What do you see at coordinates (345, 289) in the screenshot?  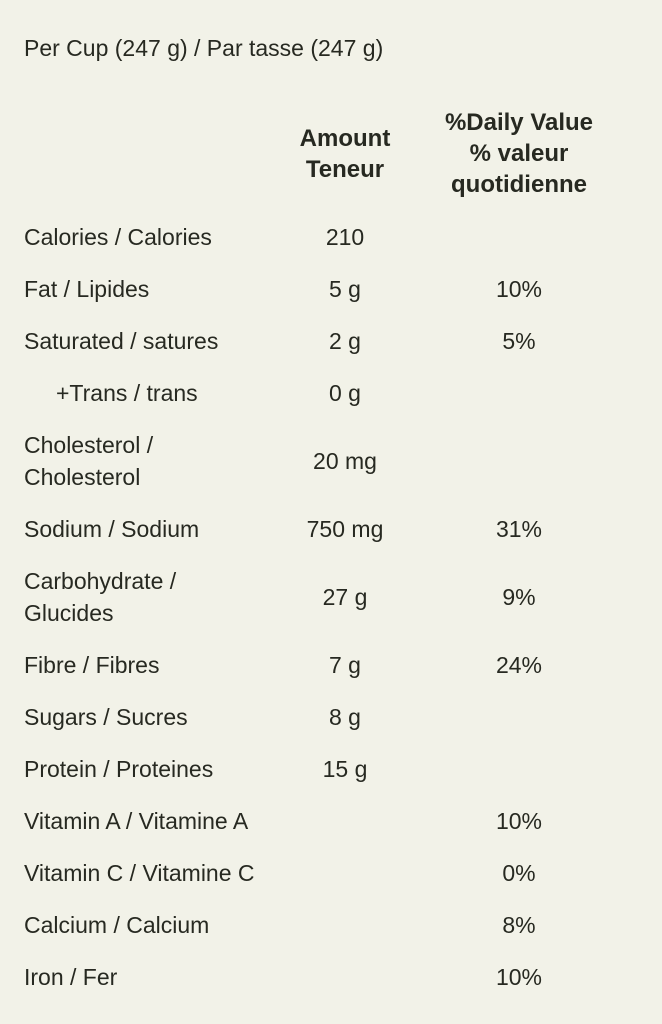 I see `row-amount: 5 g` at bounding box center [345, 289].